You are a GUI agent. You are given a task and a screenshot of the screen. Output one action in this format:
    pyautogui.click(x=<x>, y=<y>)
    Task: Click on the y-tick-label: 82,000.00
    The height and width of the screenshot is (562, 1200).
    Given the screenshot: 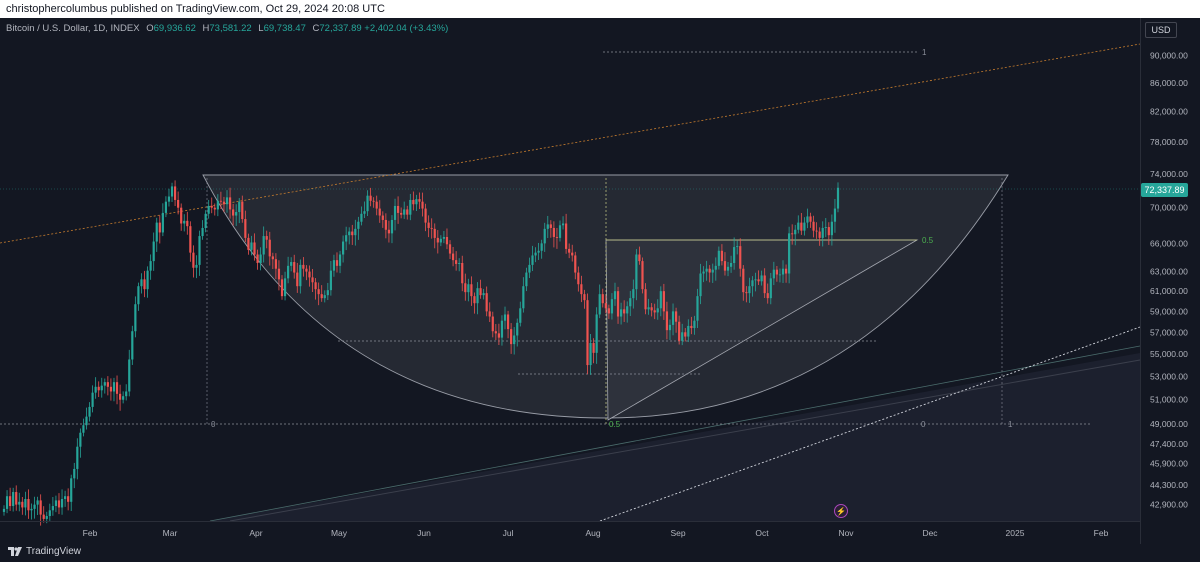 What is the action you would take?
    pyautogui.click(x=1169, y=112)
    